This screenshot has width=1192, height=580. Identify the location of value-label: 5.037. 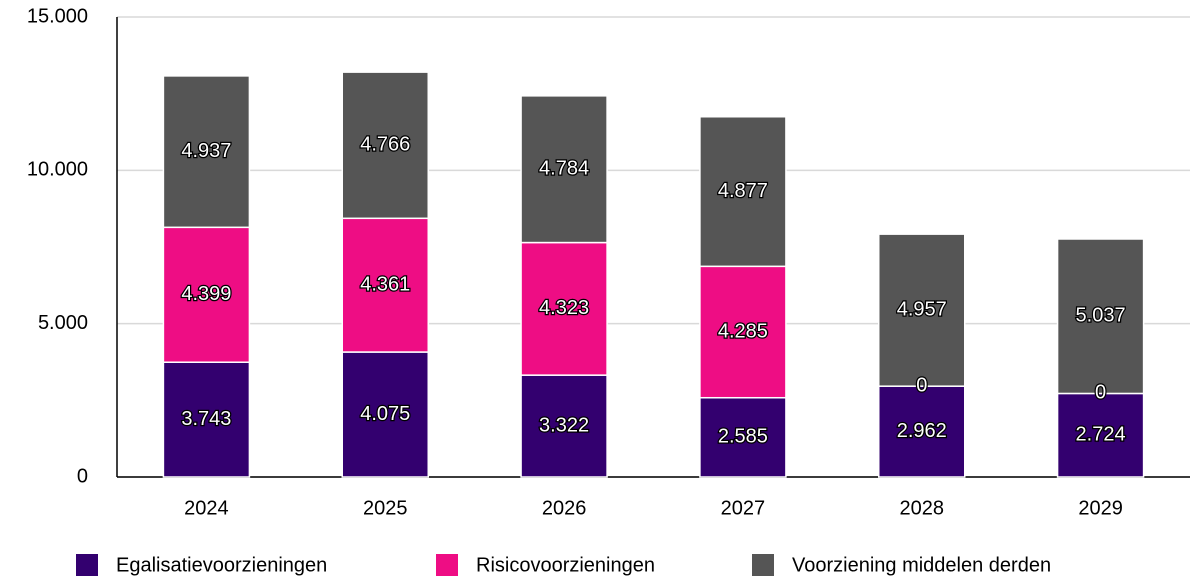
(1101, 316).